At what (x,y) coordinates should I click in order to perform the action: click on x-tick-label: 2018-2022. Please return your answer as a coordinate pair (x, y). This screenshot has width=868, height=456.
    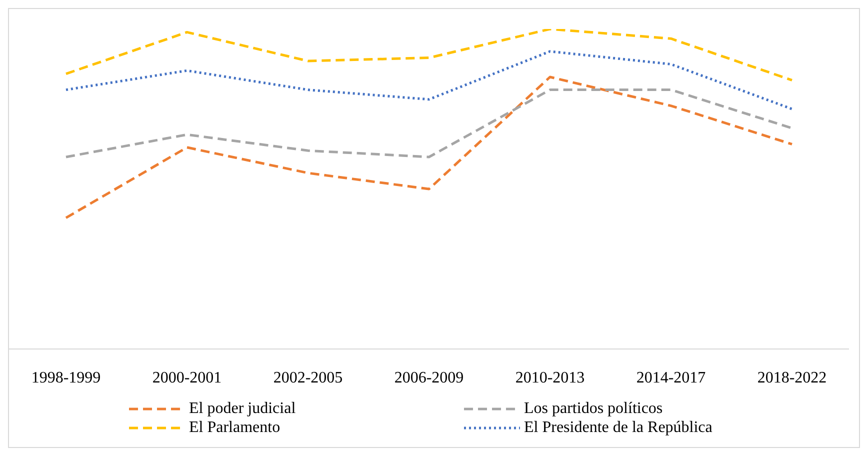
    Looking at the image, I should click on (792, 377).